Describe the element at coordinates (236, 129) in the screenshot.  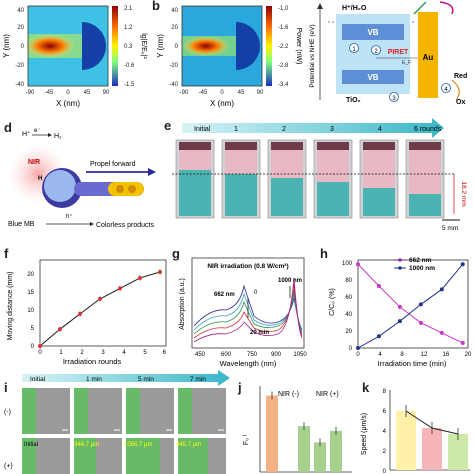
I see `step-label: 1` at that location.